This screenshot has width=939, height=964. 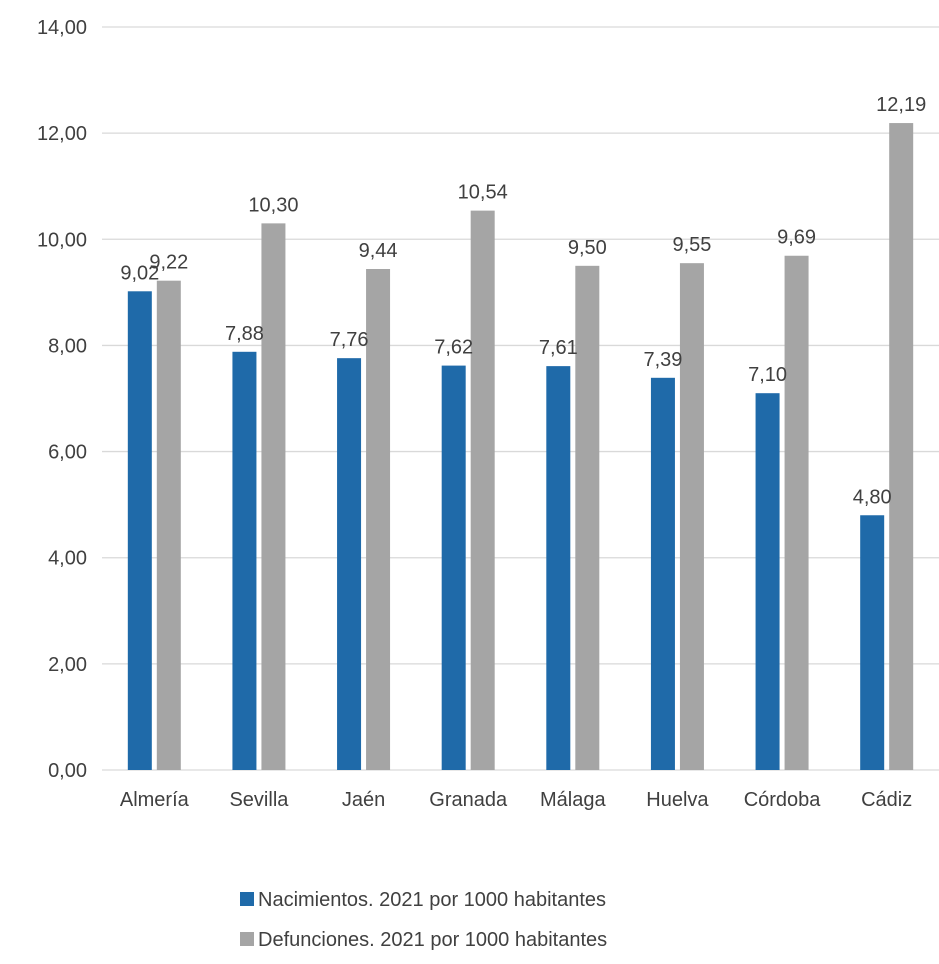 I want to click on y-tick-label: 0,00, so click(x=67, y=771).